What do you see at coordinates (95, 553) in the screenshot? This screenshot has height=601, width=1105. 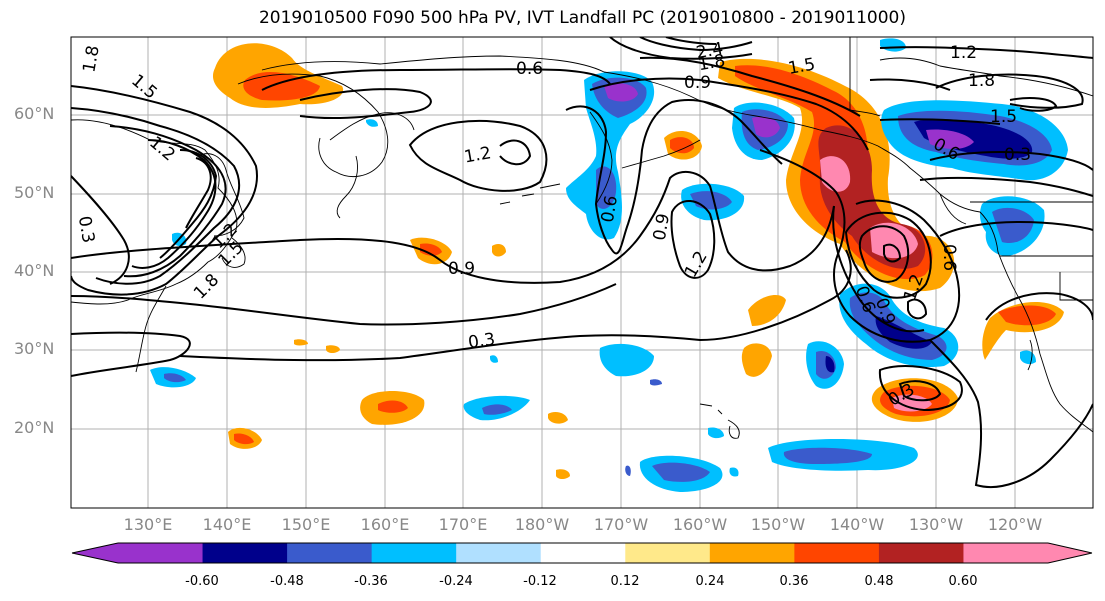 I see `colorbar-left-extension` at bounding box center [95, 553].